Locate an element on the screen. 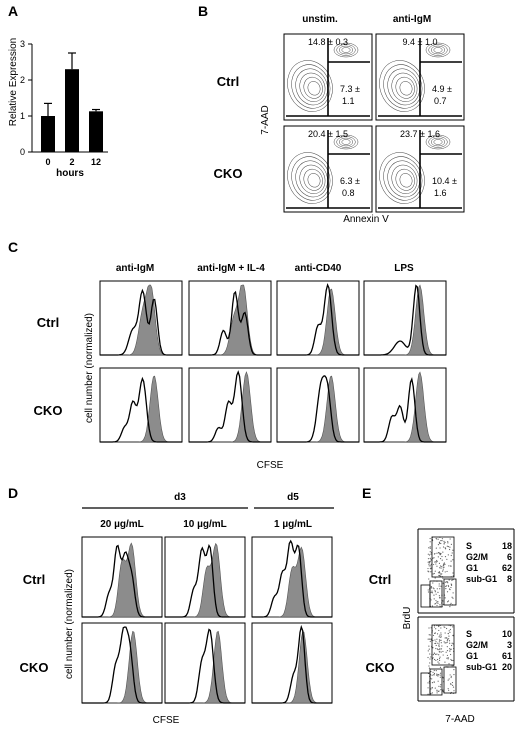  d-ctrl-filled-histogram is located at coordinates (292, 582).